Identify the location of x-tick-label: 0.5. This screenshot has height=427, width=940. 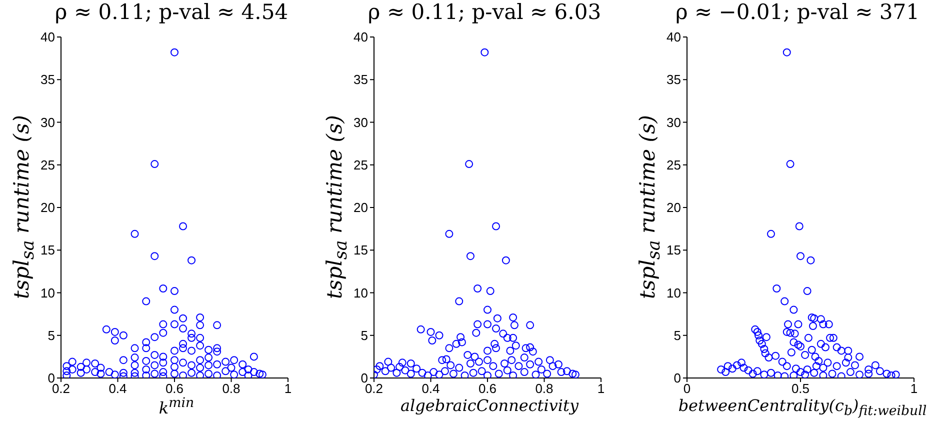
(800, 388).